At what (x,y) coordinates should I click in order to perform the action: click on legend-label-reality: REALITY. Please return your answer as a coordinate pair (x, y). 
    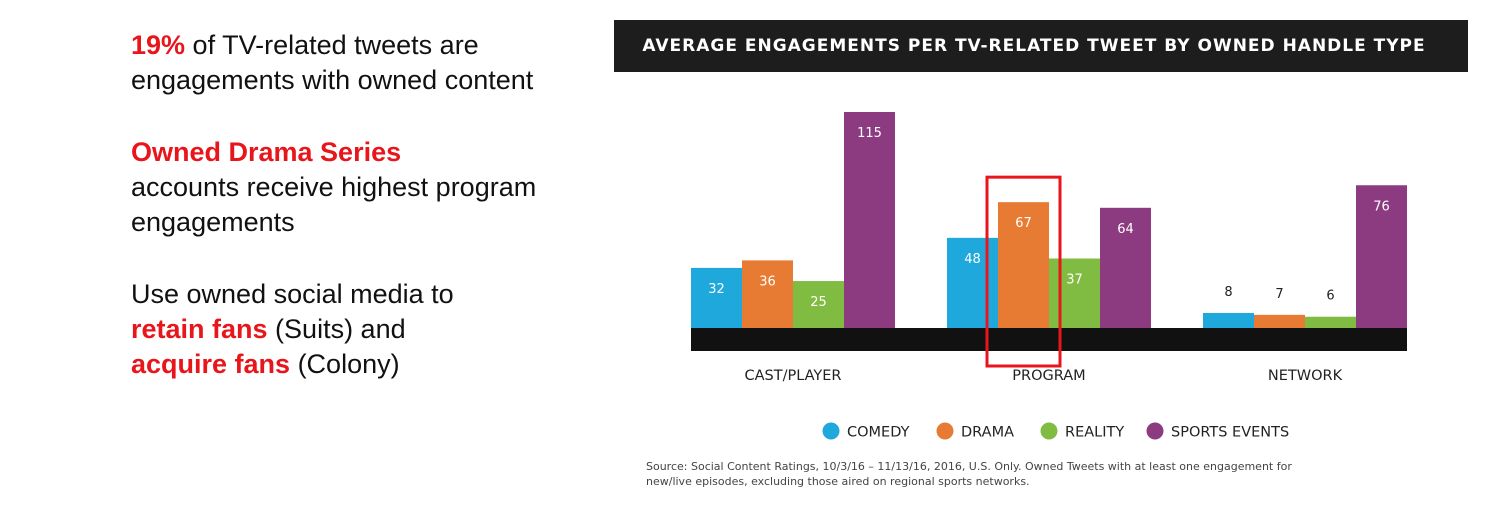
    Looking at the image, I should click on (1094, 433).